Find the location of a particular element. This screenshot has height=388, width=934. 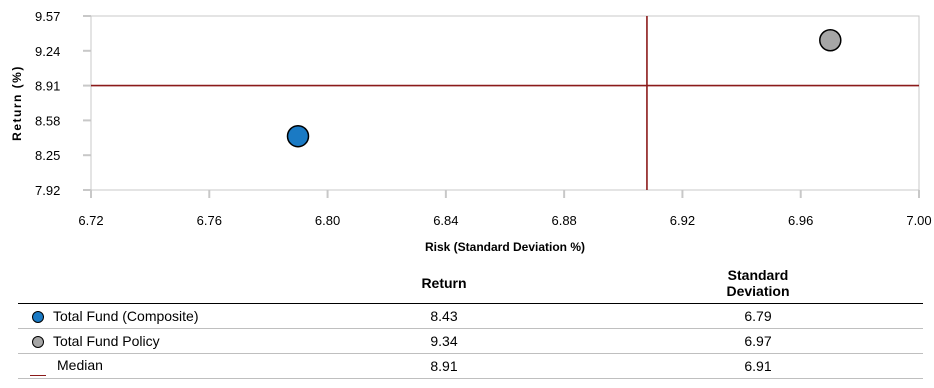

row-label-policy: Total Fund Policy is located at coordinates (156, 341).